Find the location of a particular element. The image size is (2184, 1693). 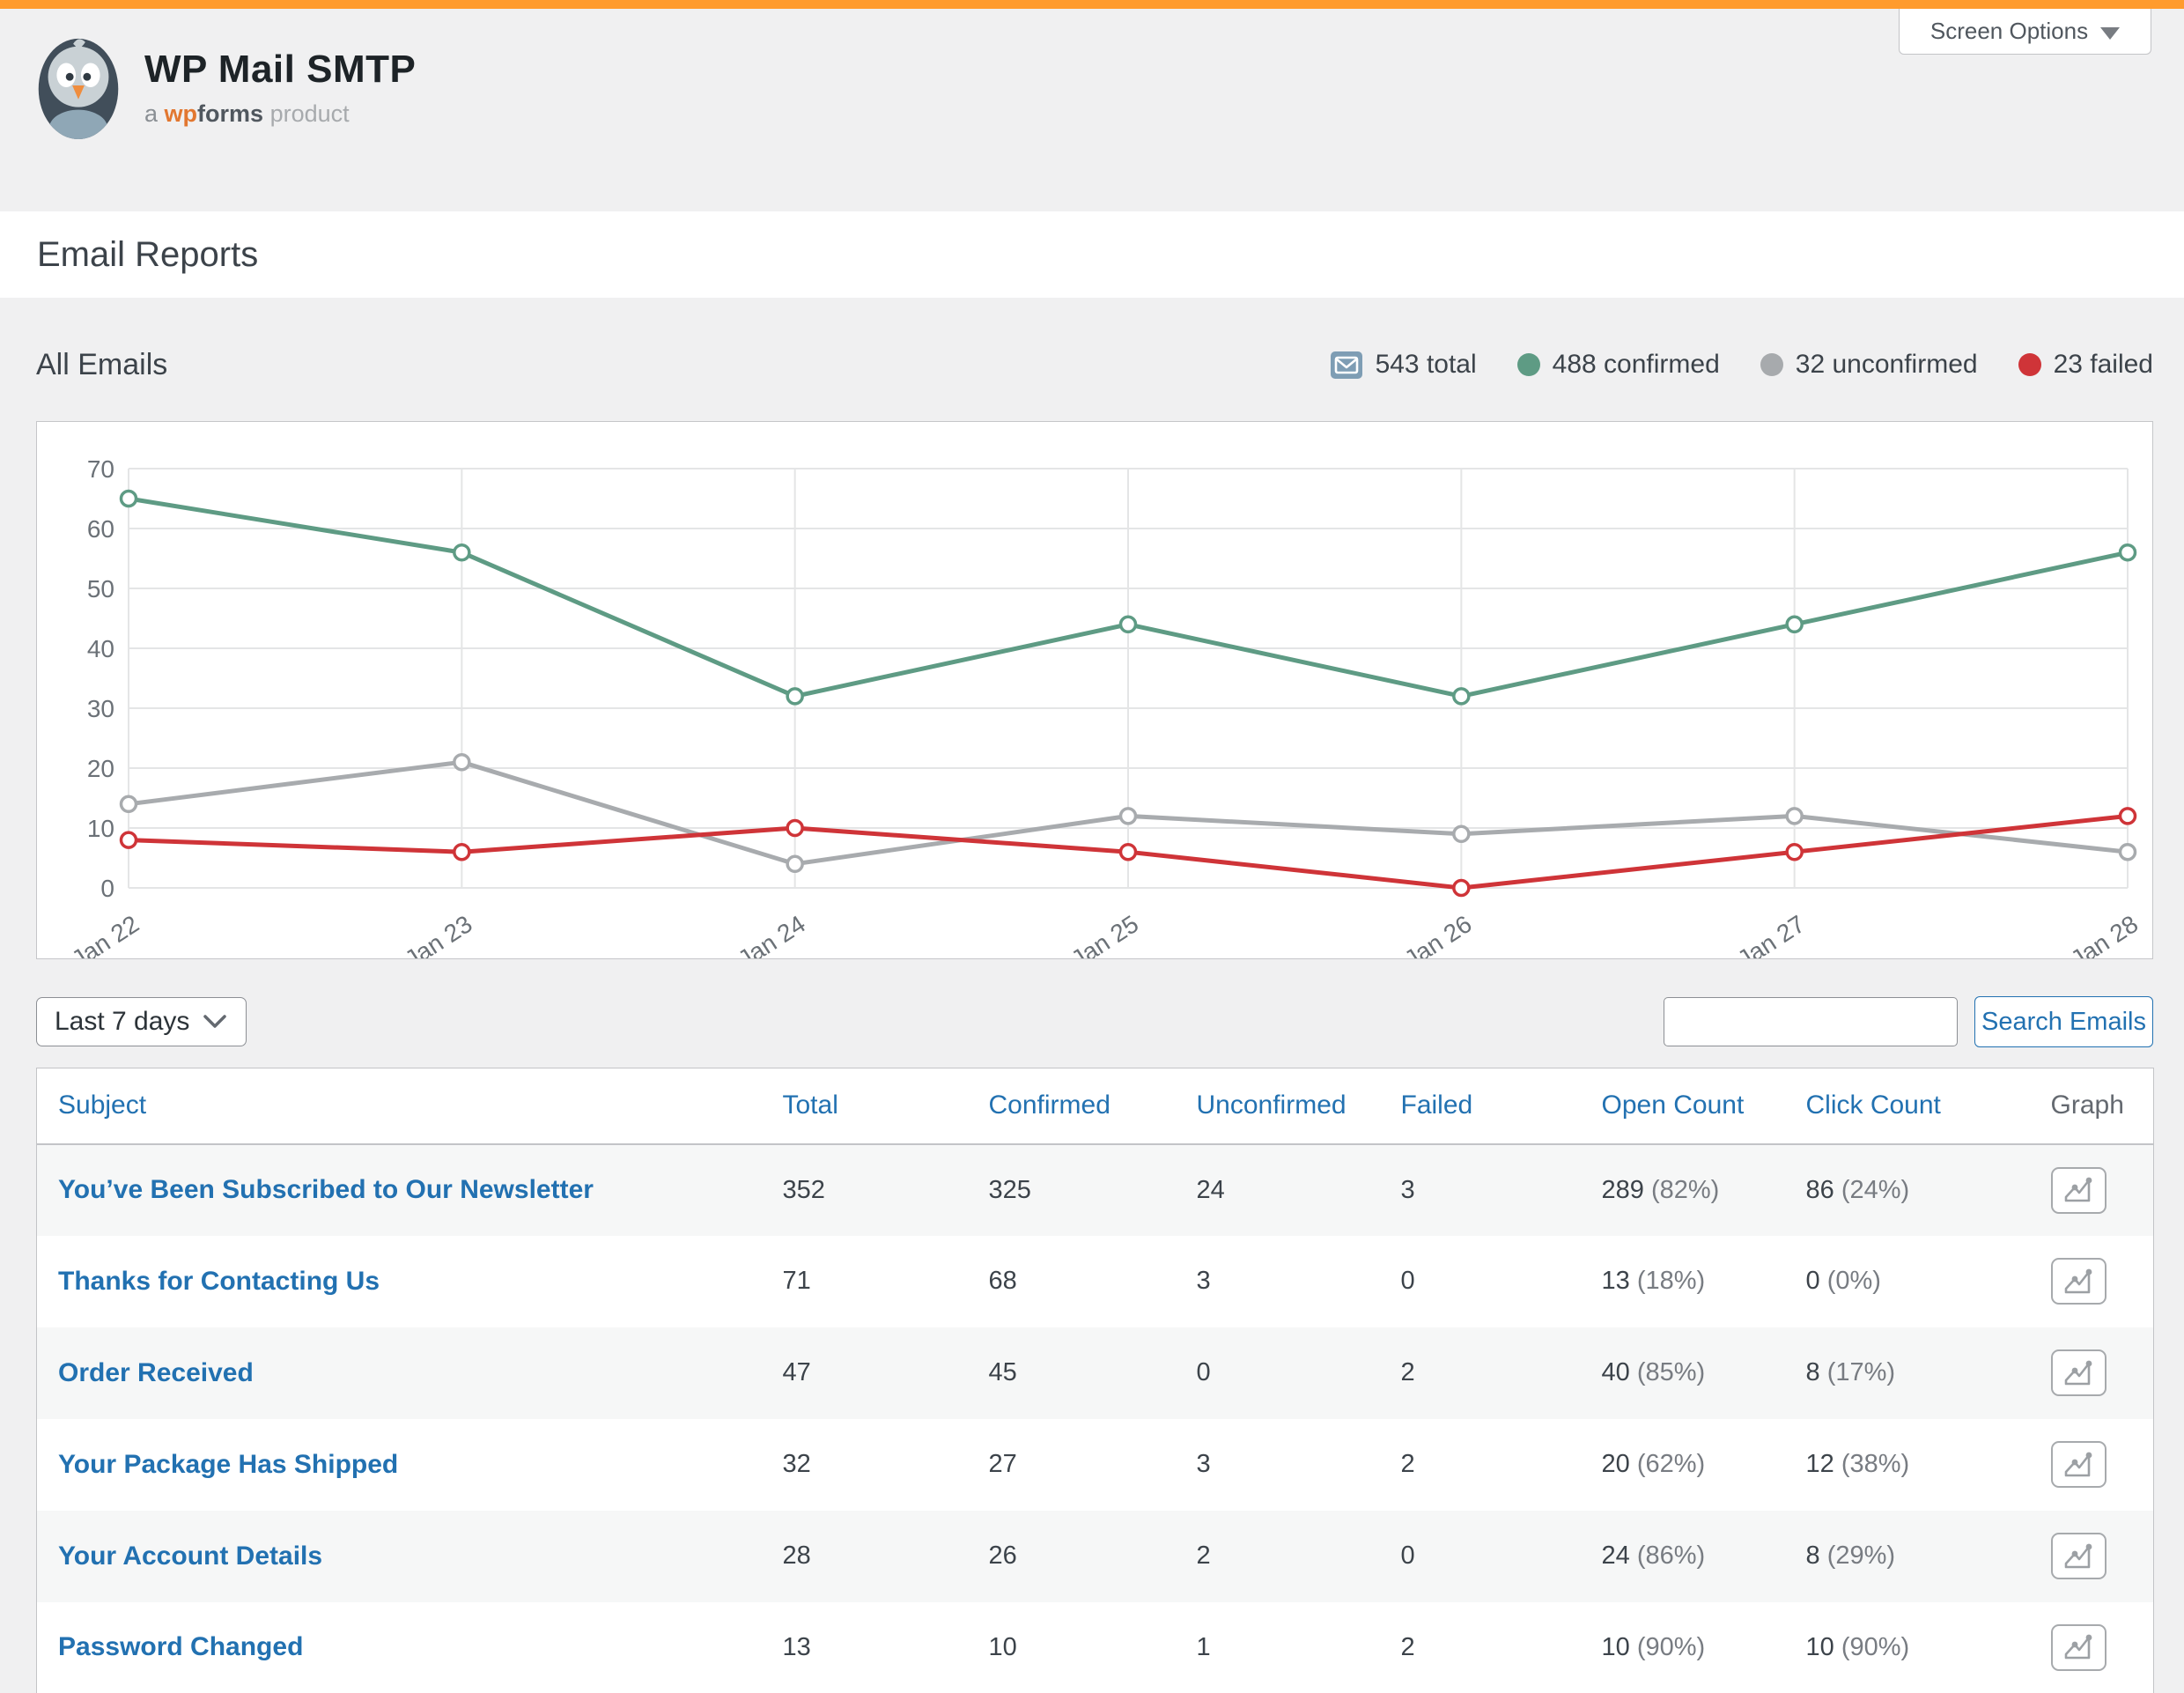

date-range-select: Last 7 days is located at coordinates (141, 1022).